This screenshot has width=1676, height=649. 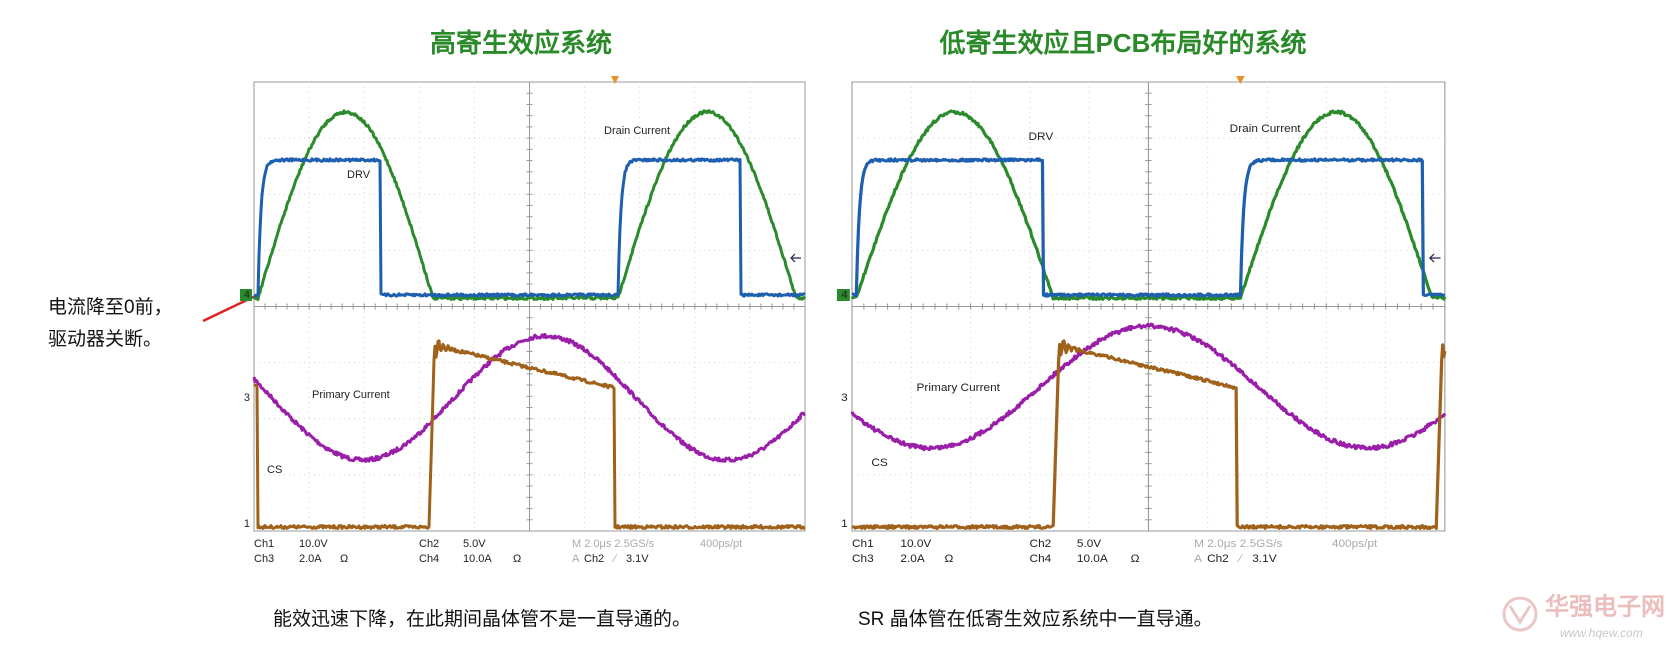 What do you see at coordinates (482, 619) in the screenshot?
I see `caption: 能效迅速下降，在此期间晶体管不是一直导通的。` at bounding box center [482, 619].